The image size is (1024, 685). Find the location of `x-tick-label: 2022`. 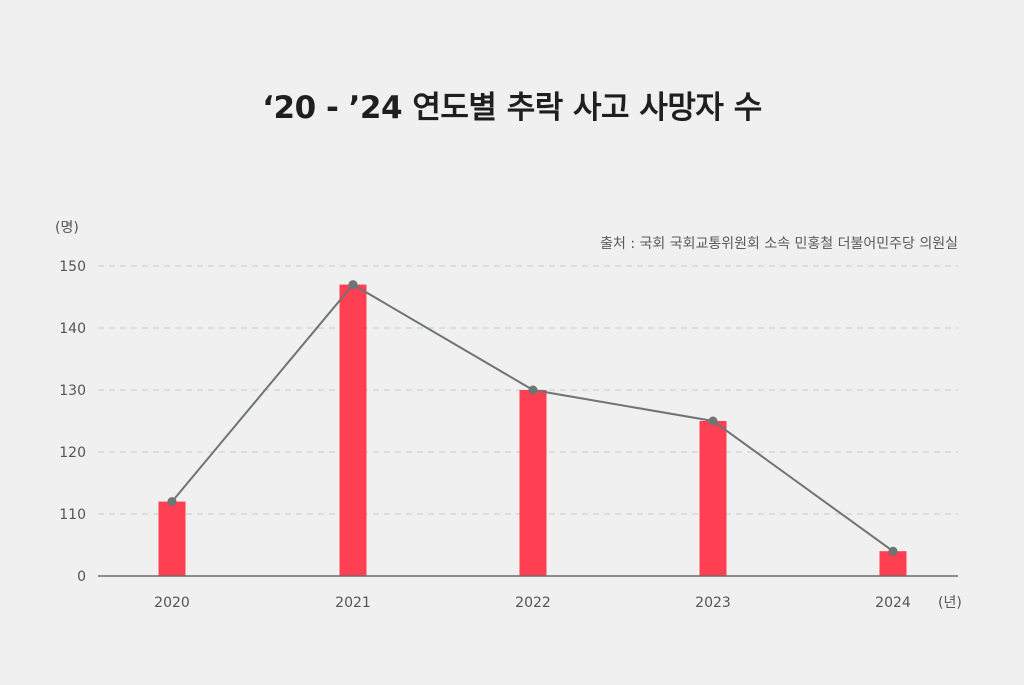

x-tick-label: 2022 is located at coordinates (533, 603).